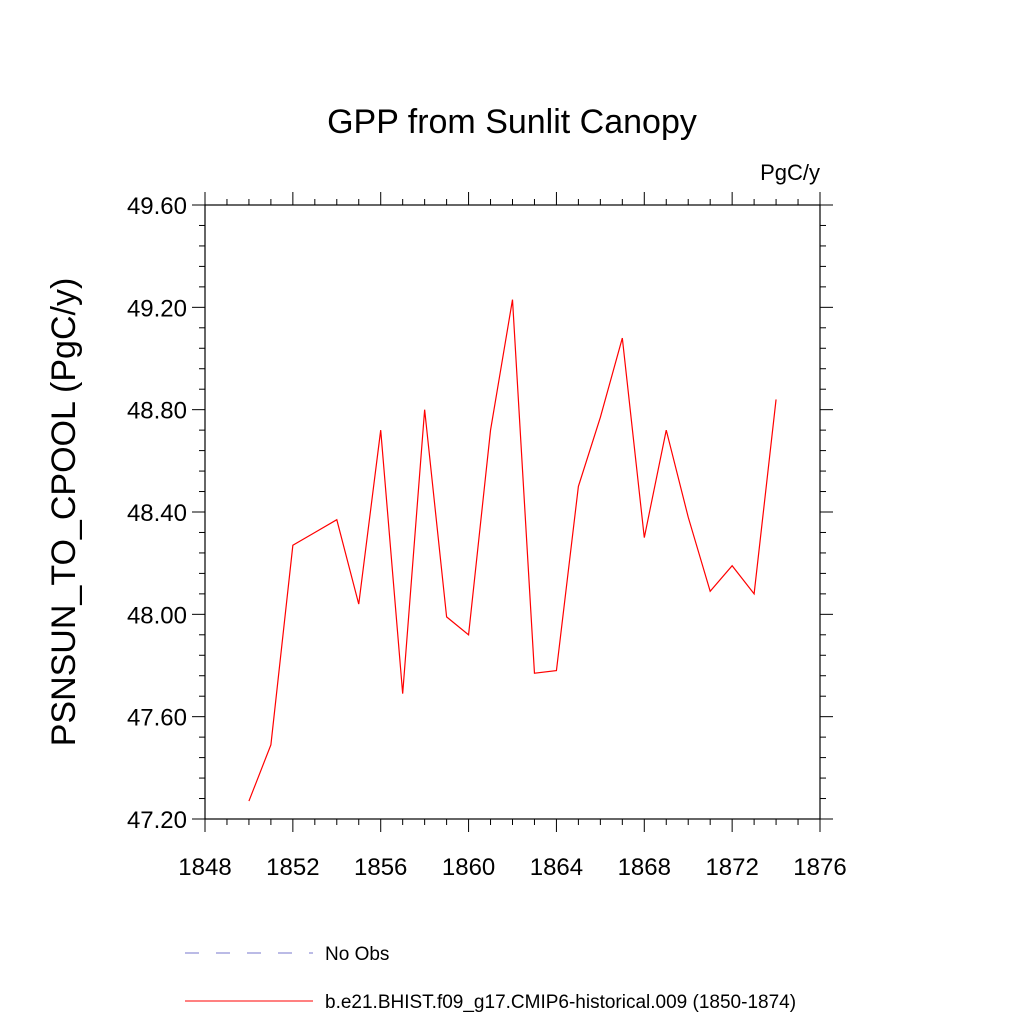 The height and width of the screenshot is (1024, 1024). I want to click on units-label: PgC/y, so click(790, 172).